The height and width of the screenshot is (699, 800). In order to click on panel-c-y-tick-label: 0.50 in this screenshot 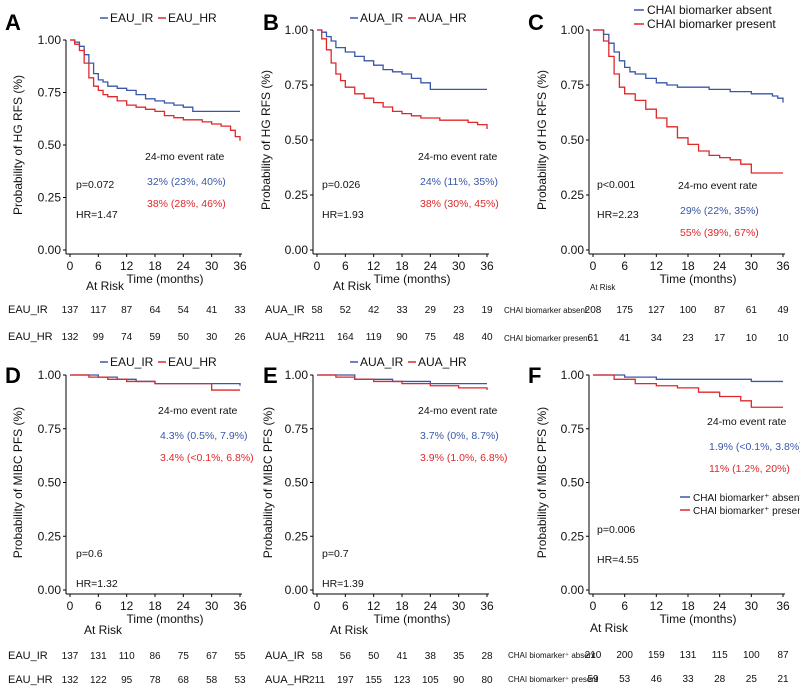, I will do `click(573, 140)`.